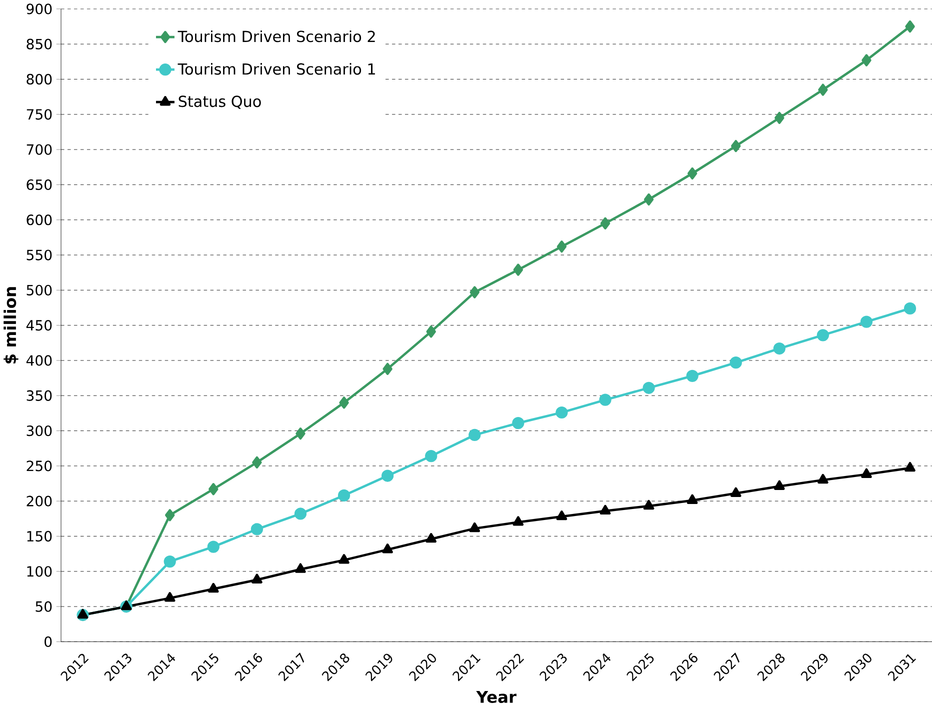  I want to click on legend-label: Status Quo, so click(219, 103).